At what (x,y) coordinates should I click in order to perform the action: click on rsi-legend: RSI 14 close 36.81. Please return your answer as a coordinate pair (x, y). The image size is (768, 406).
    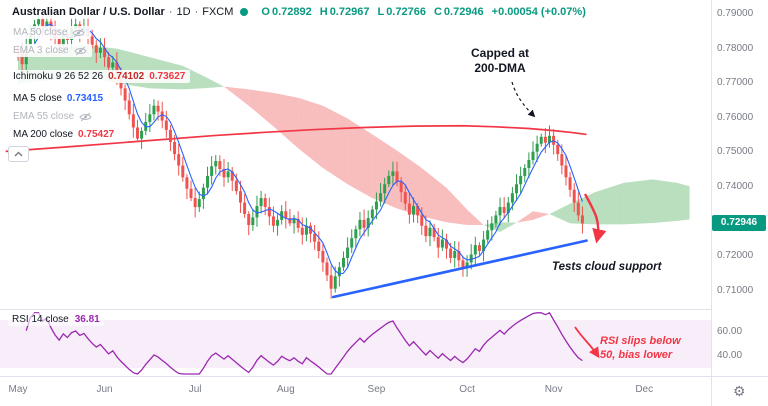
    Looking at the image, I should click on (56, 319).